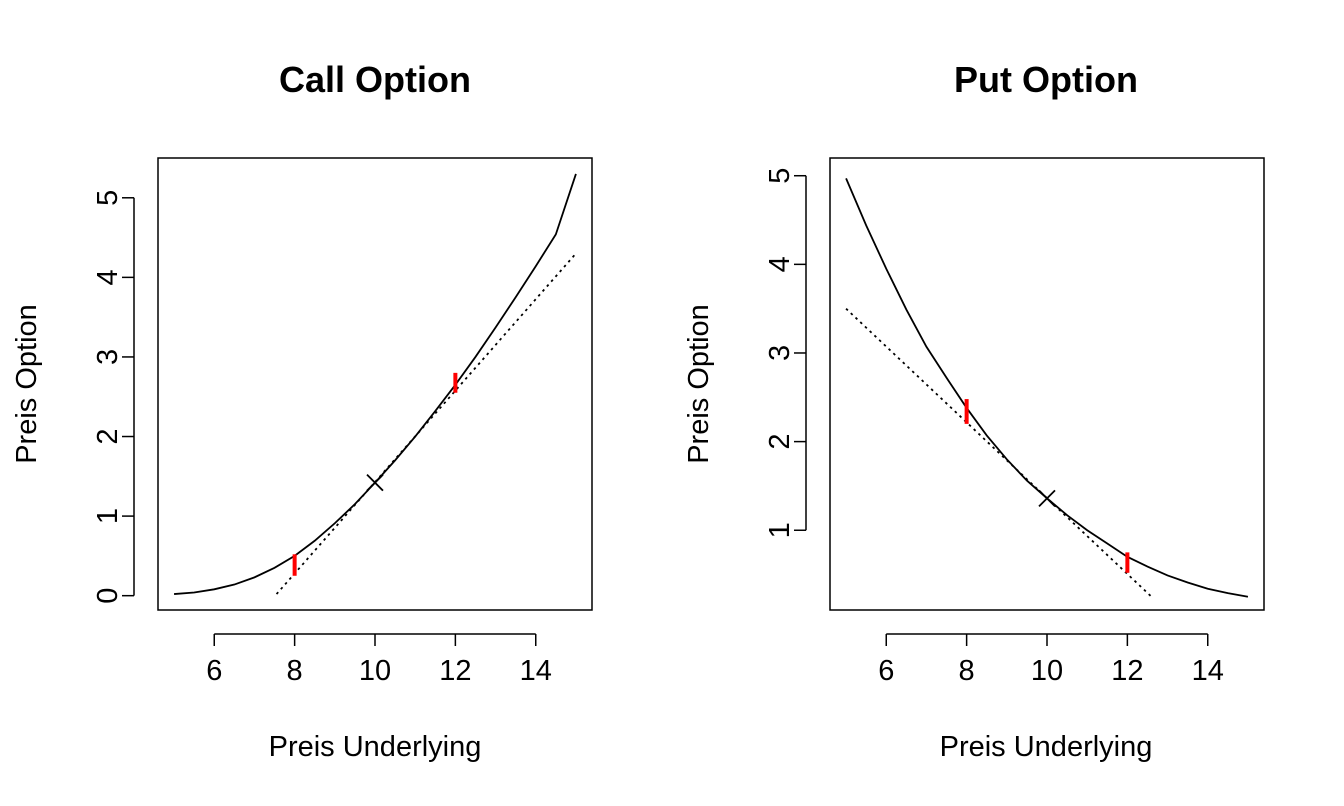 The image size is (1344, 806). What do you see at coordinates (108, 436) in the screenshot?
I see `call-y-tick-label: 2` at bounding box center [108, 436].